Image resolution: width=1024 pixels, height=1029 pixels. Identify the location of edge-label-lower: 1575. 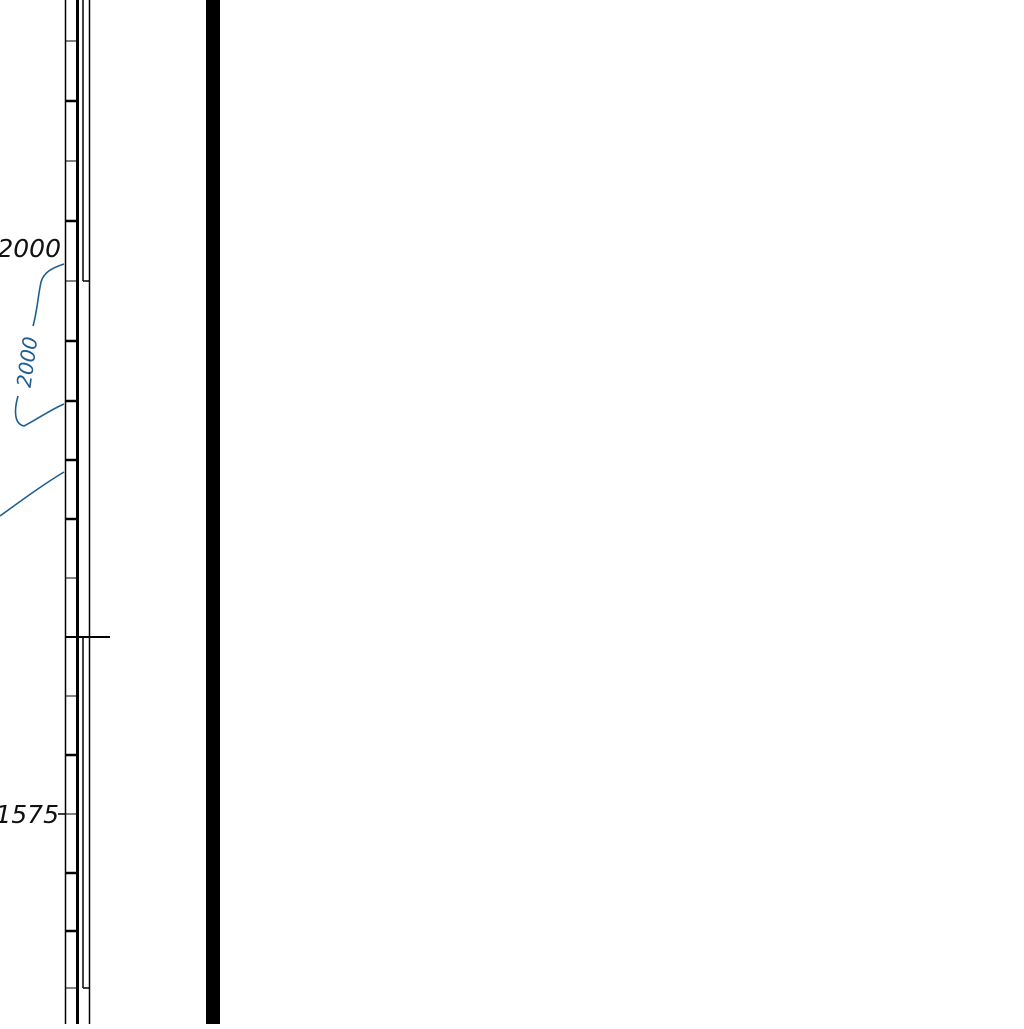
(29, 814).